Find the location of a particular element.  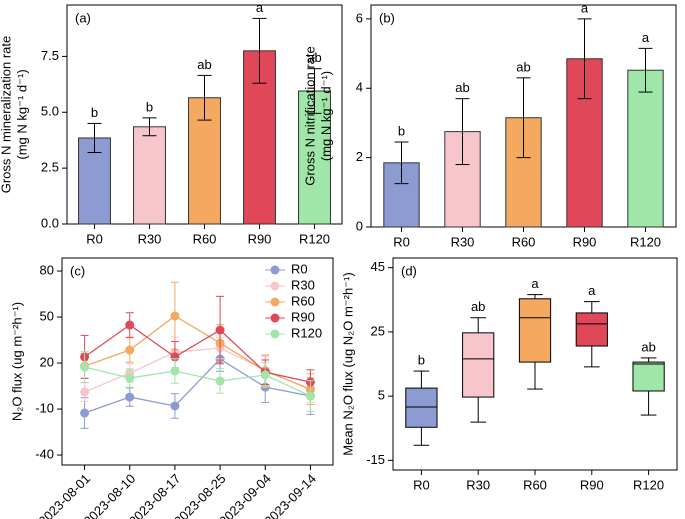

panel-label: (c) is located at coordinates (77, 270).